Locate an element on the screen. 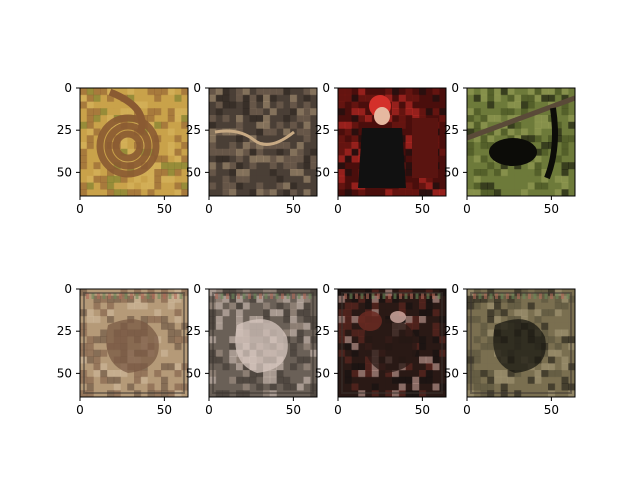 The height and width of the screenshot is (480, 640). y-tick-label: 50 is located at coordinates (451, 373).